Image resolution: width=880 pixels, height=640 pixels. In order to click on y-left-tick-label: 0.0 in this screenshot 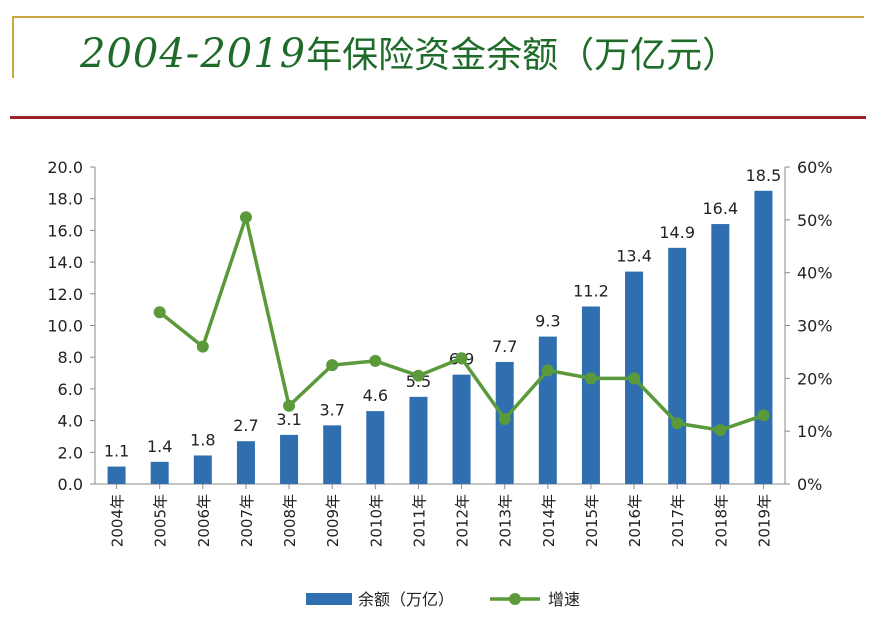, I will do `click(70, 484)`.